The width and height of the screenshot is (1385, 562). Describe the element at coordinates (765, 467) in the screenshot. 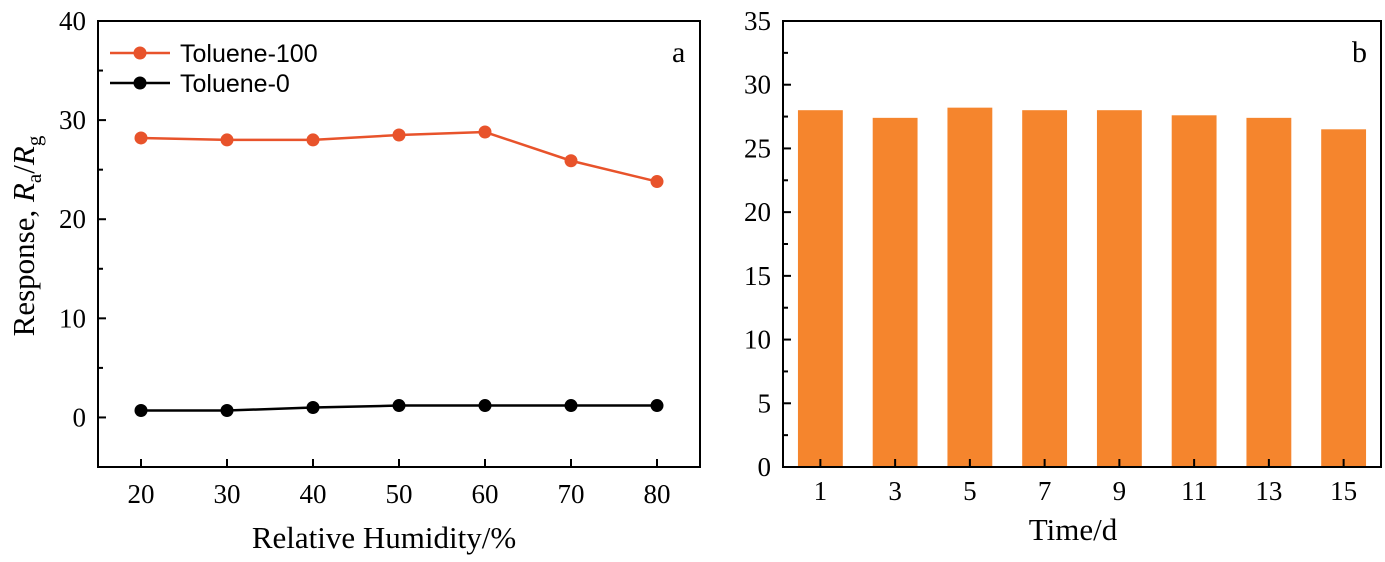

I see `y-tick-label-b: 0` at that location.